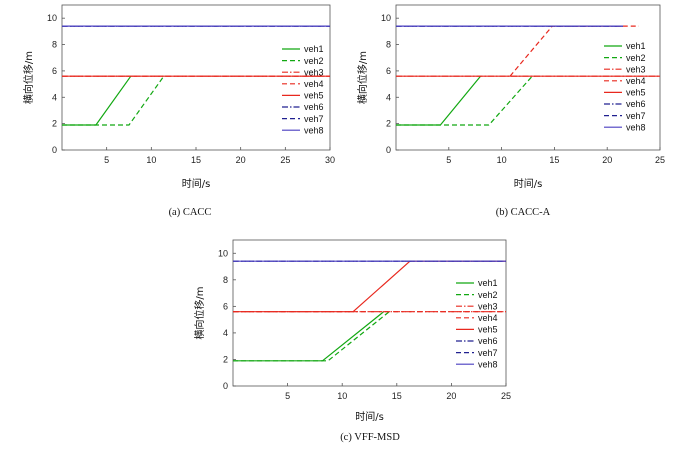 This screenshot has width=700, height=452. I want to click on series-line-veh5, so click(369, 286).